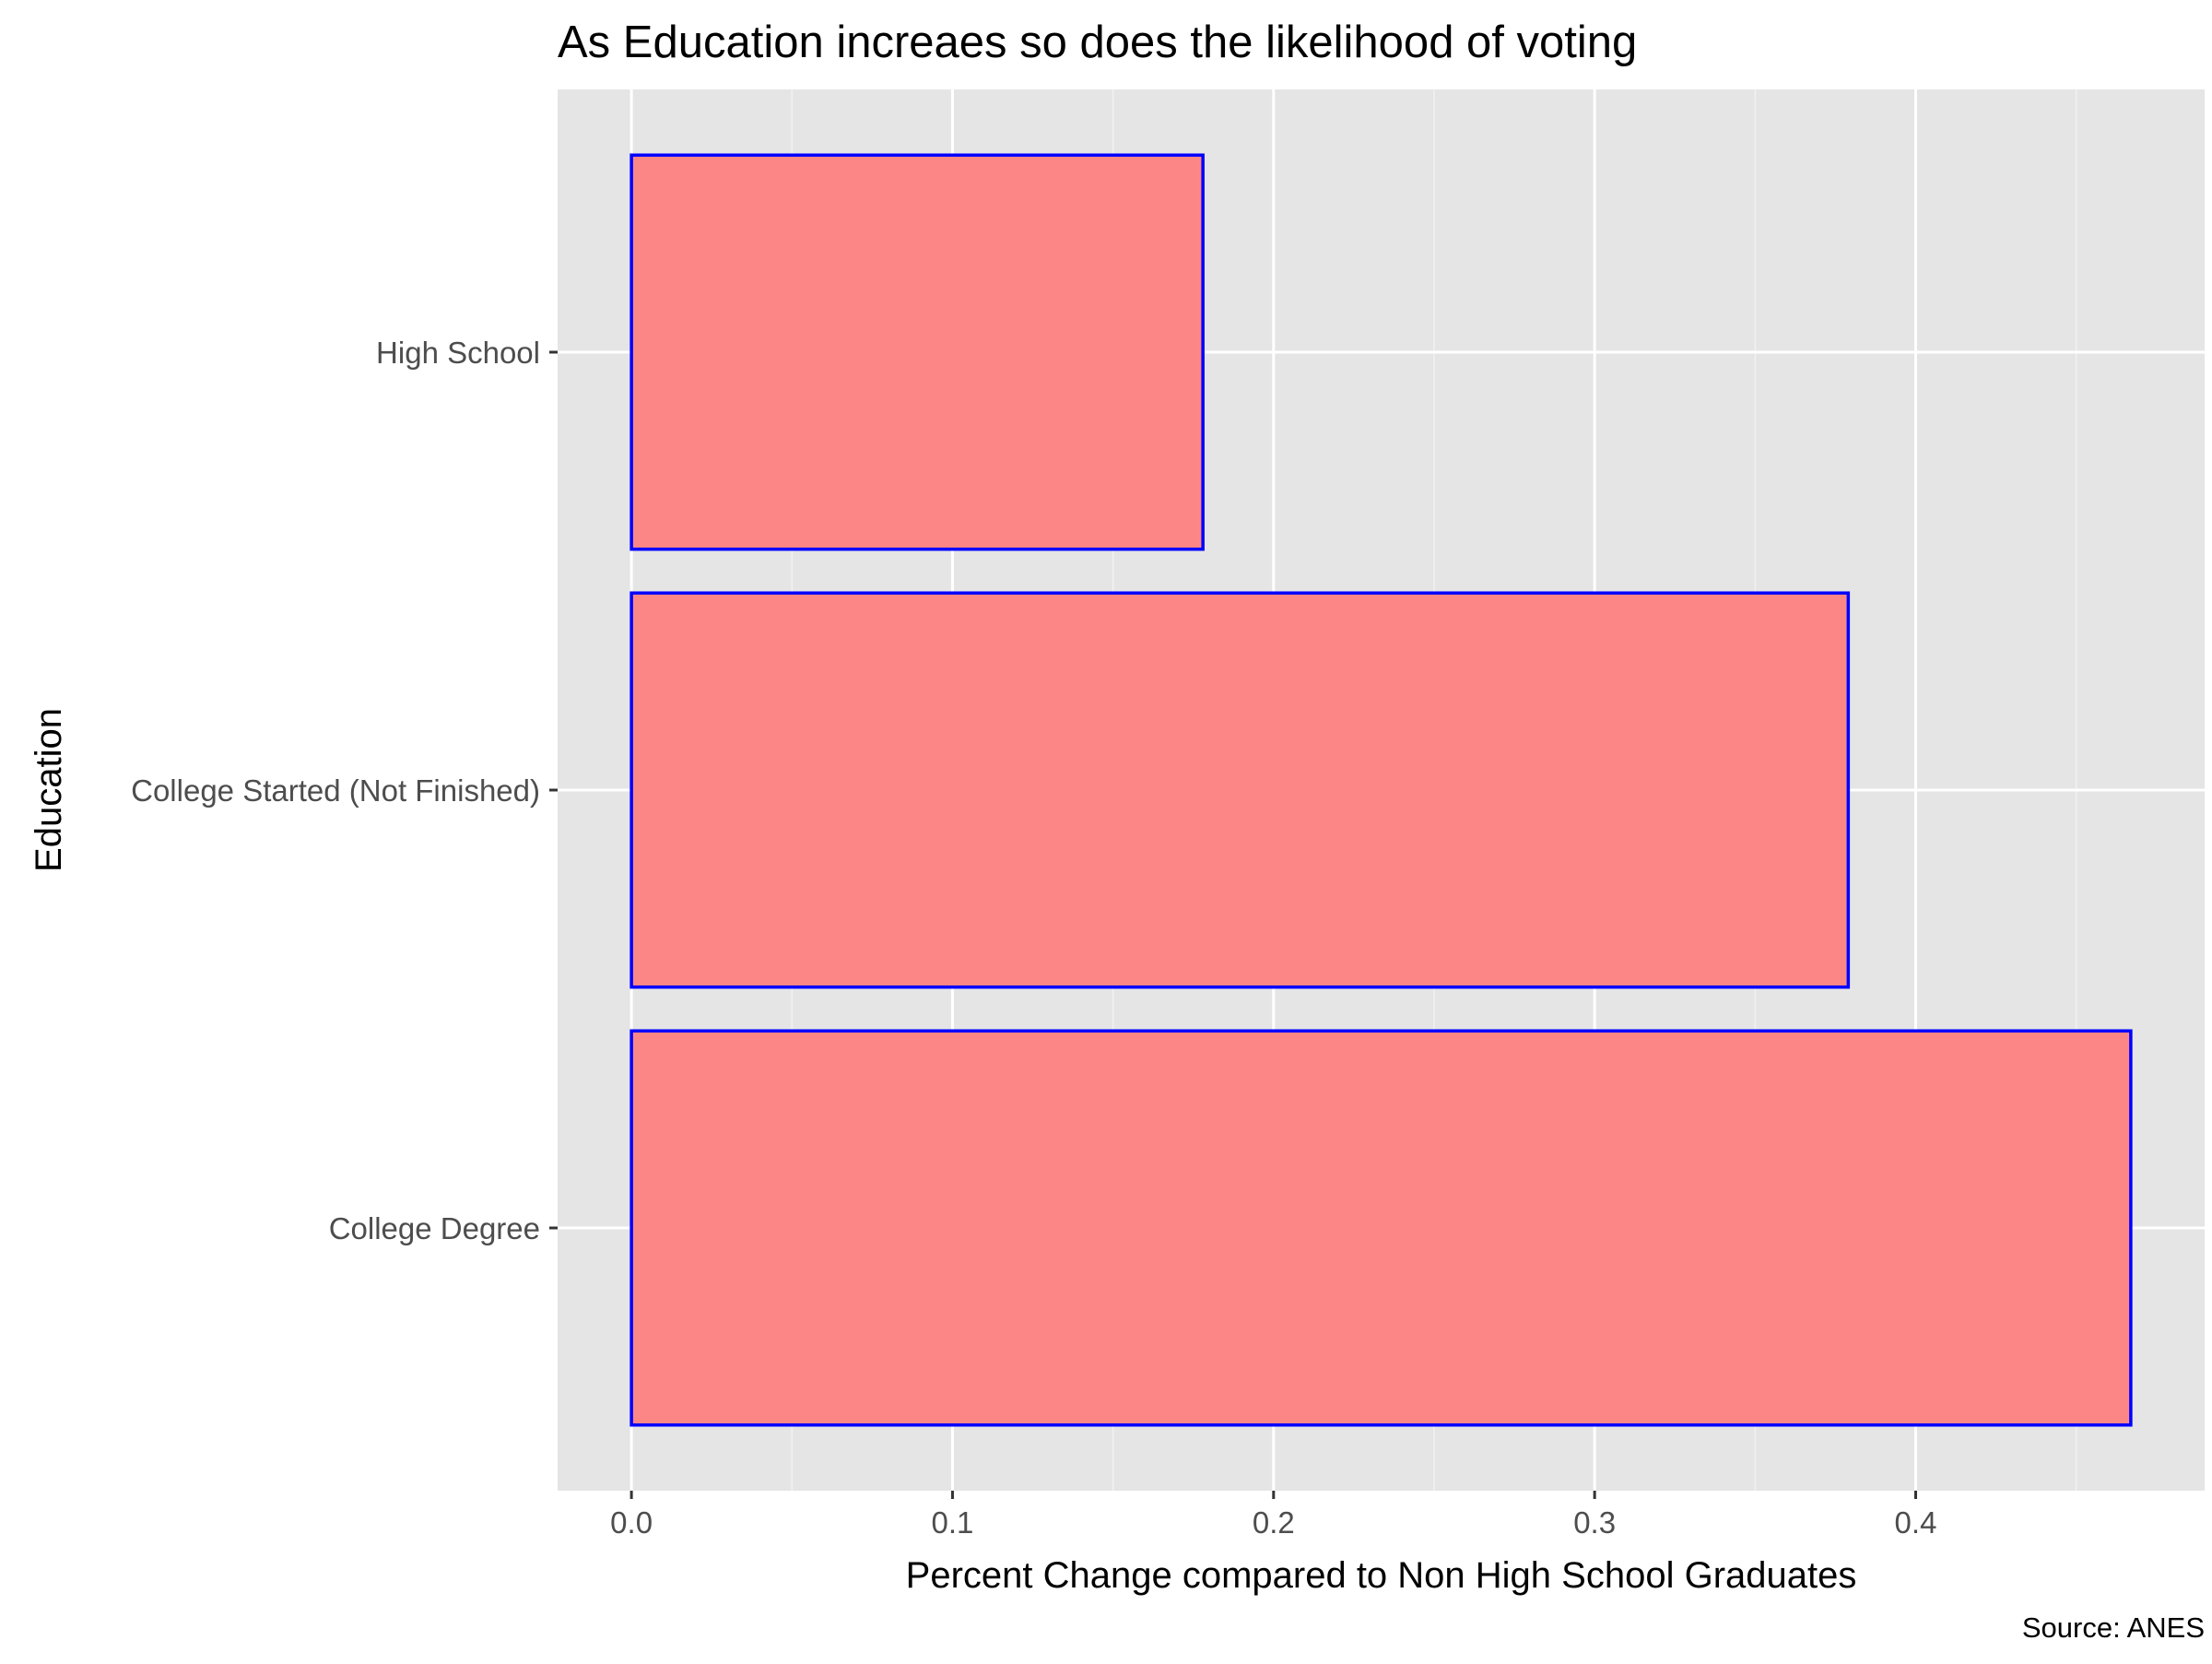 The image size is (2212, 1664). Describe the element at coordinates (2113, 1627) in the screenshot. I see `source-caption: Source: ANES` at that location.